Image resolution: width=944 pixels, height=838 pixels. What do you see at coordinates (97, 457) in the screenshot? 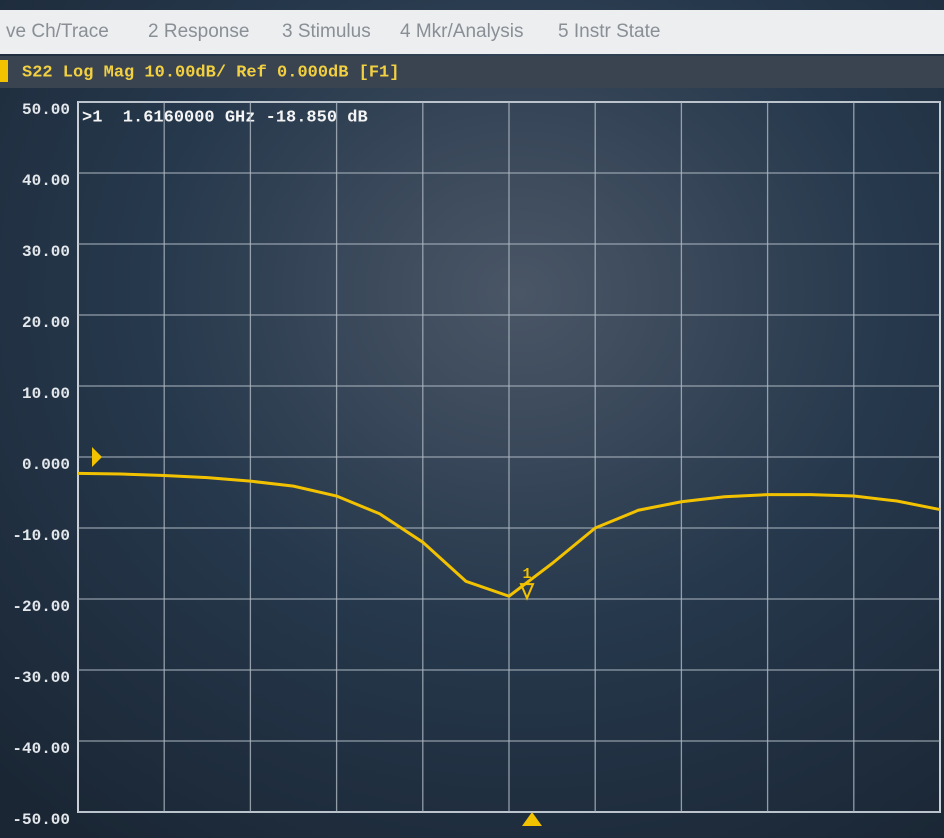
I see `reference-arrow` at bounding box center [97, 457].